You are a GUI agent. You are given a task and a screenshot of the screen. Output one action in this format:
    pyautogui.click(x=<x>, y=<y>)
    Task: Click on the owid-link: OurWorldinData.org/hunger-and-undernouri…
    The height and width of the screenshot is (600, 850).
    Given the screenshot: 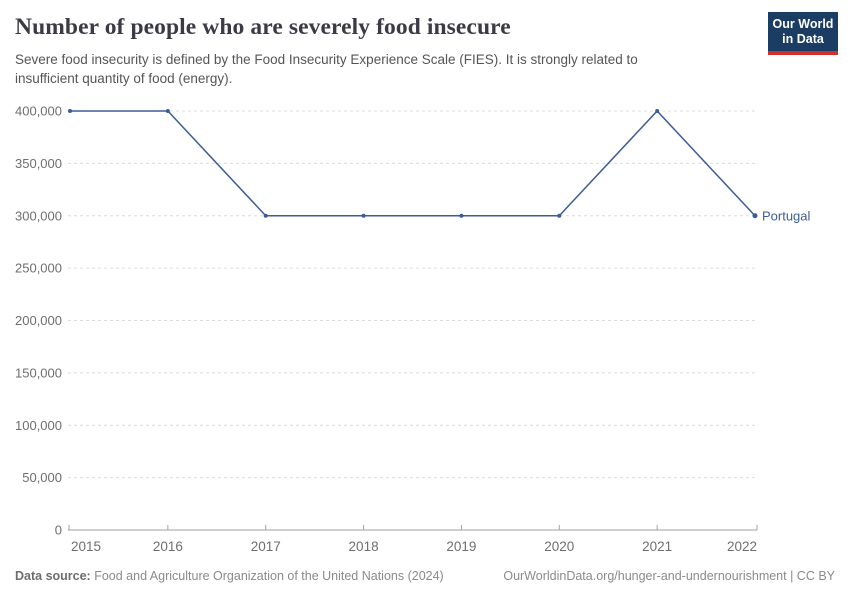 What is the action you would take?
    pyautogui.click(x=669, y=576)
    